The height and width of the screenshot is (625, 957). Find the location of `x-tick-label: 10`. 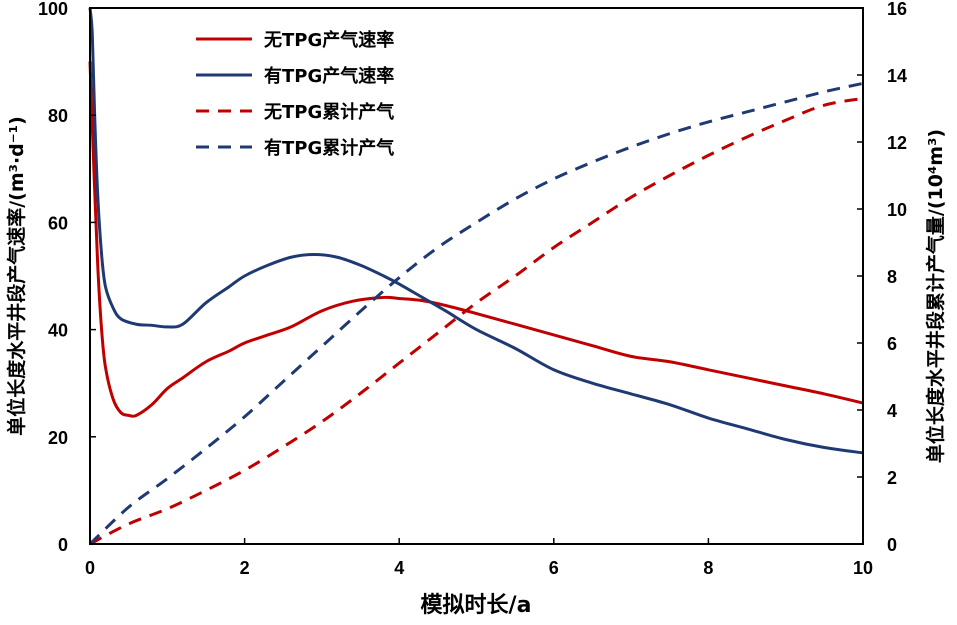

x-tick-label: 10 is located at coordinates (863, 568).